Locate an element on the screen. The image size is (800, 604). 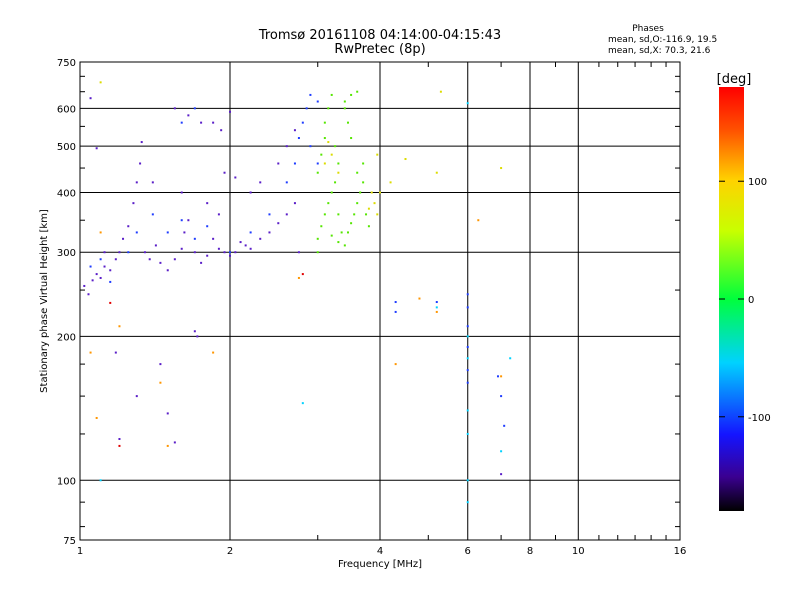
y-tick-label: 100 is located at coordinates (66, 481).